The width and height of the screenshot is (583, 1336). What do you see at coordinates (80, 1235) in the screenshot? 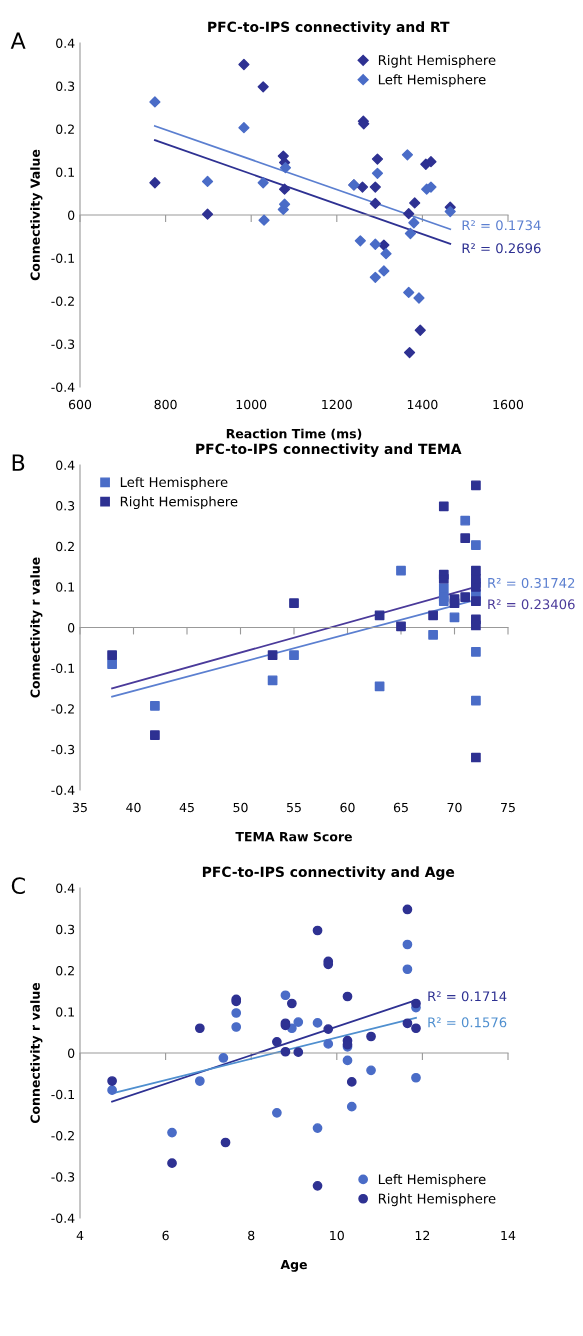
I see `x-tick-label: 4` at bounding box center [80, 1235].